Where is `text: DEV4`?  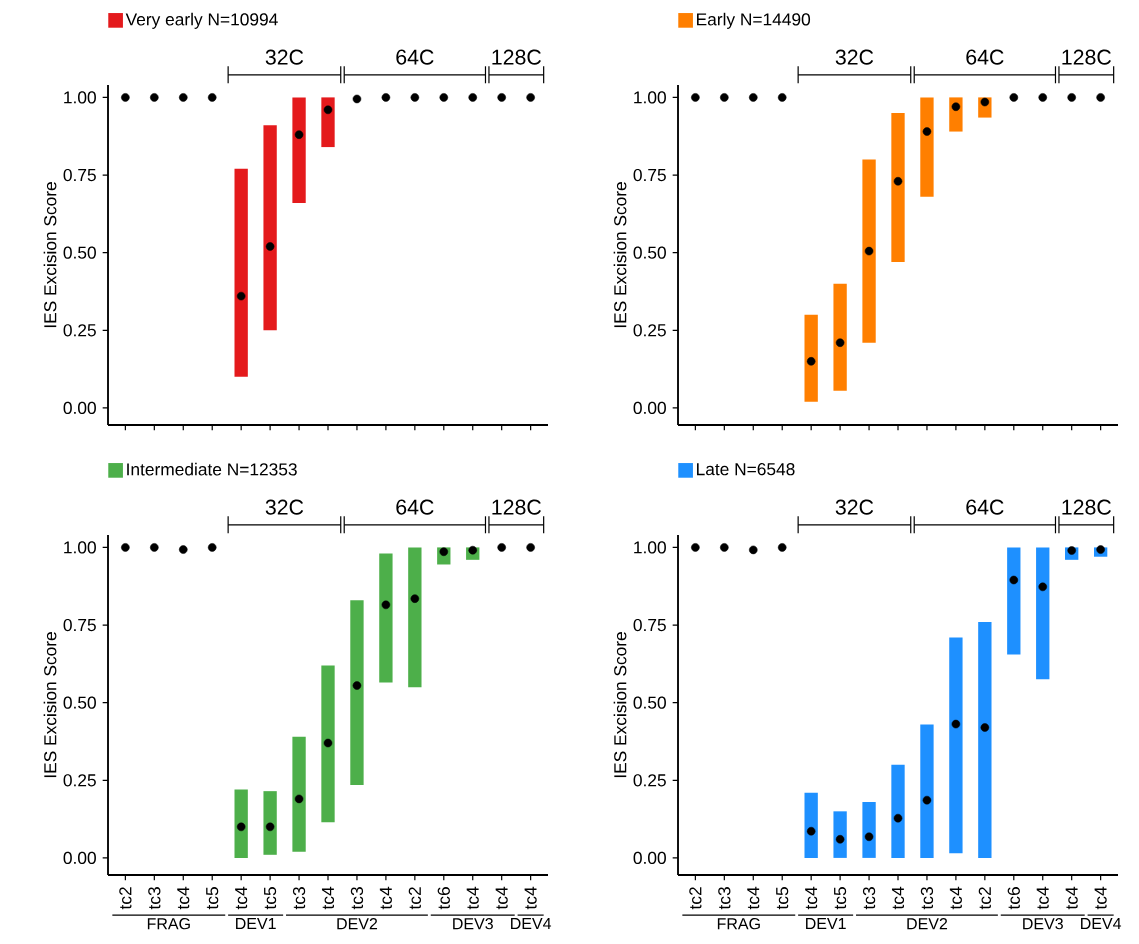 text: DEV4 is located at coordinates (531, 924).